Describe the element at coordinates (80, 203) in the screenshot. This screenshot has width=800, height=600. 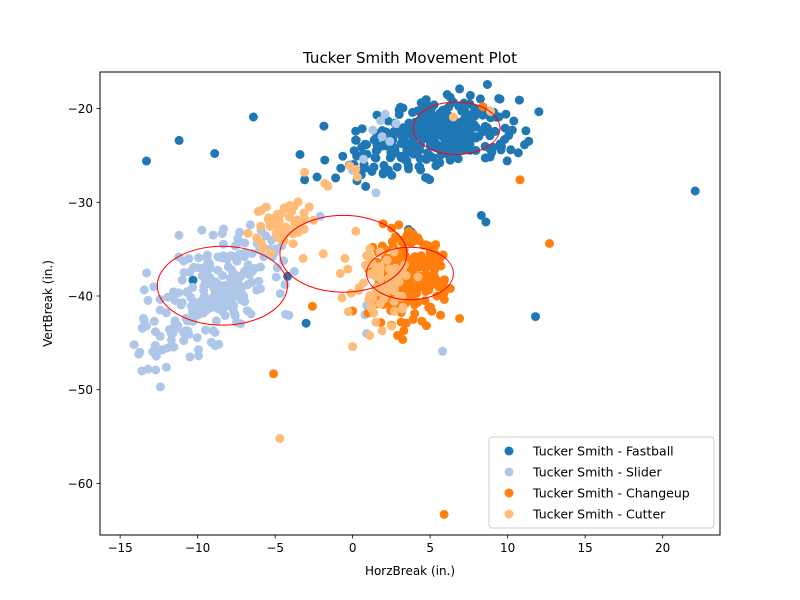
I see `y-tick-label: −30` at that location.